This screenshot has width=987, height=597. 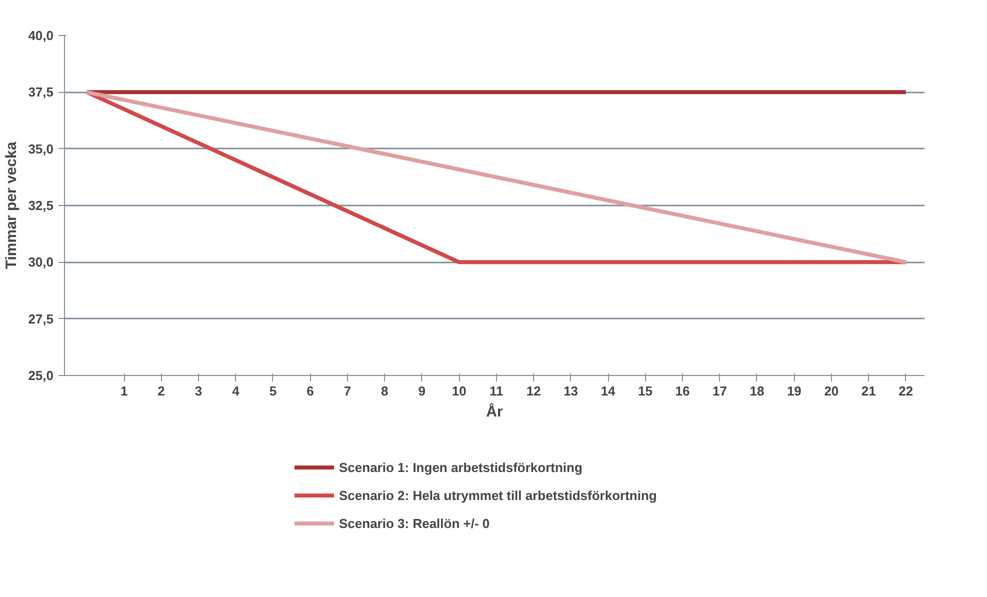 I want to click on x-tick-label: 2, so click(x=161, y=391).